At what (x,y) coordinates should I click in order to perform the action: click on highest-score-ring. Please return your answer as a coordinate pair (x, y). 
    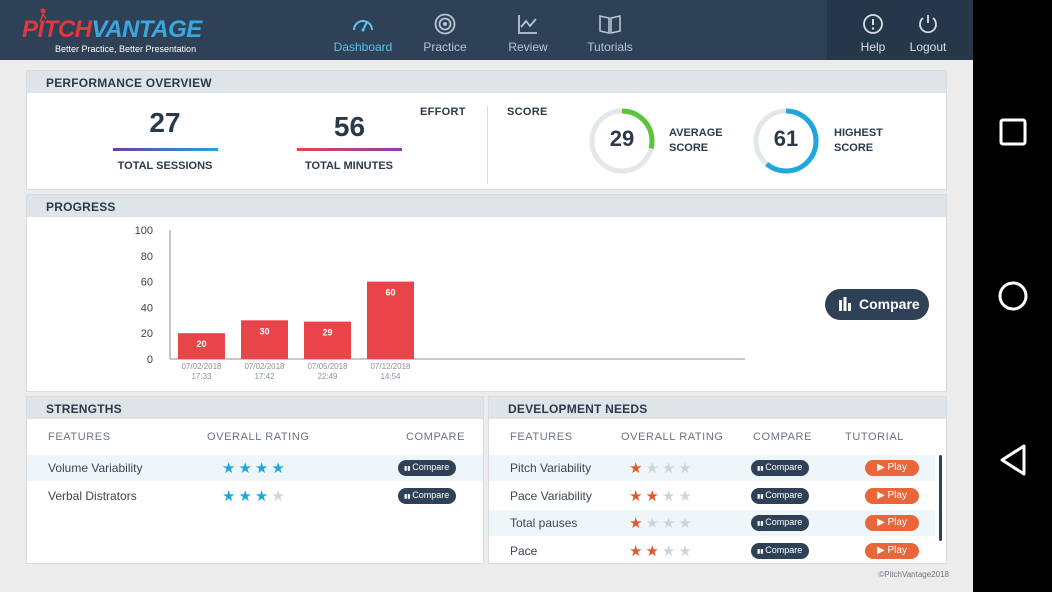
    Looking at the image, I should click on (786, 141).